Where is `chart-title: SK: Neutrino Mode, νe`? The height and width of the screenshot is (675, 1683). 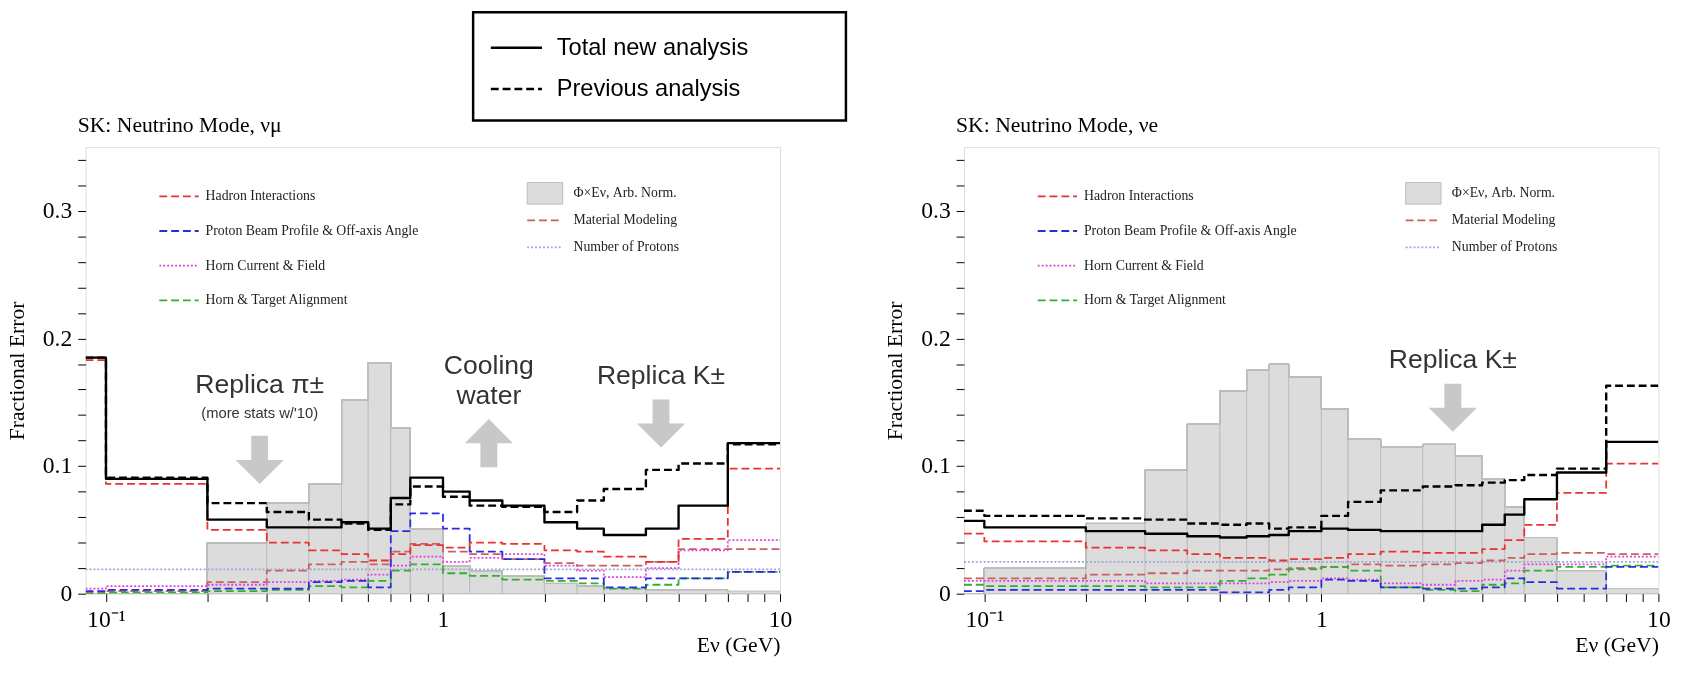
chart-title: SK: Neutrino Mode, νe is located at coordinates (1057, 125).